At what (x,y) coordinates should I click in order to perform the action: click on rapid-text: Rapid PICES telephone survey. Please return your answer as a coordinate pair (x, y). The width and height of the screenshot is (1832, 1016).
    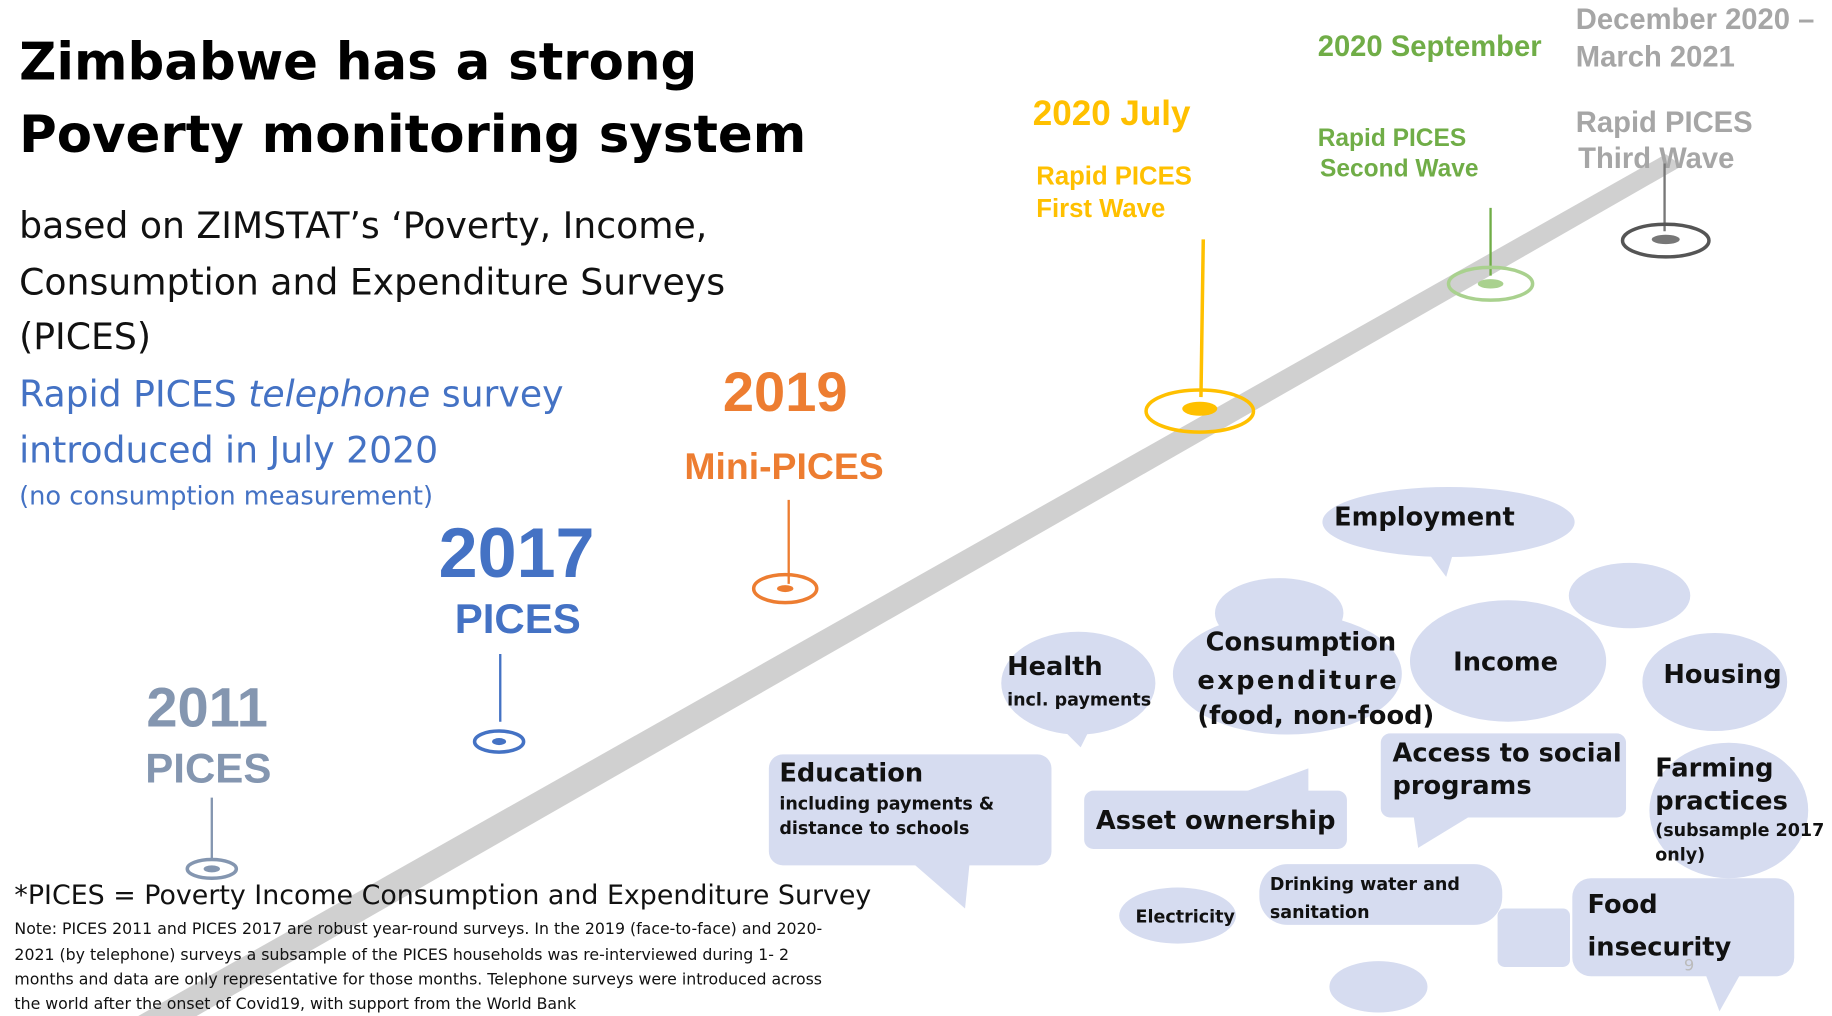
    Looking at the image, I should click on (291, 393).